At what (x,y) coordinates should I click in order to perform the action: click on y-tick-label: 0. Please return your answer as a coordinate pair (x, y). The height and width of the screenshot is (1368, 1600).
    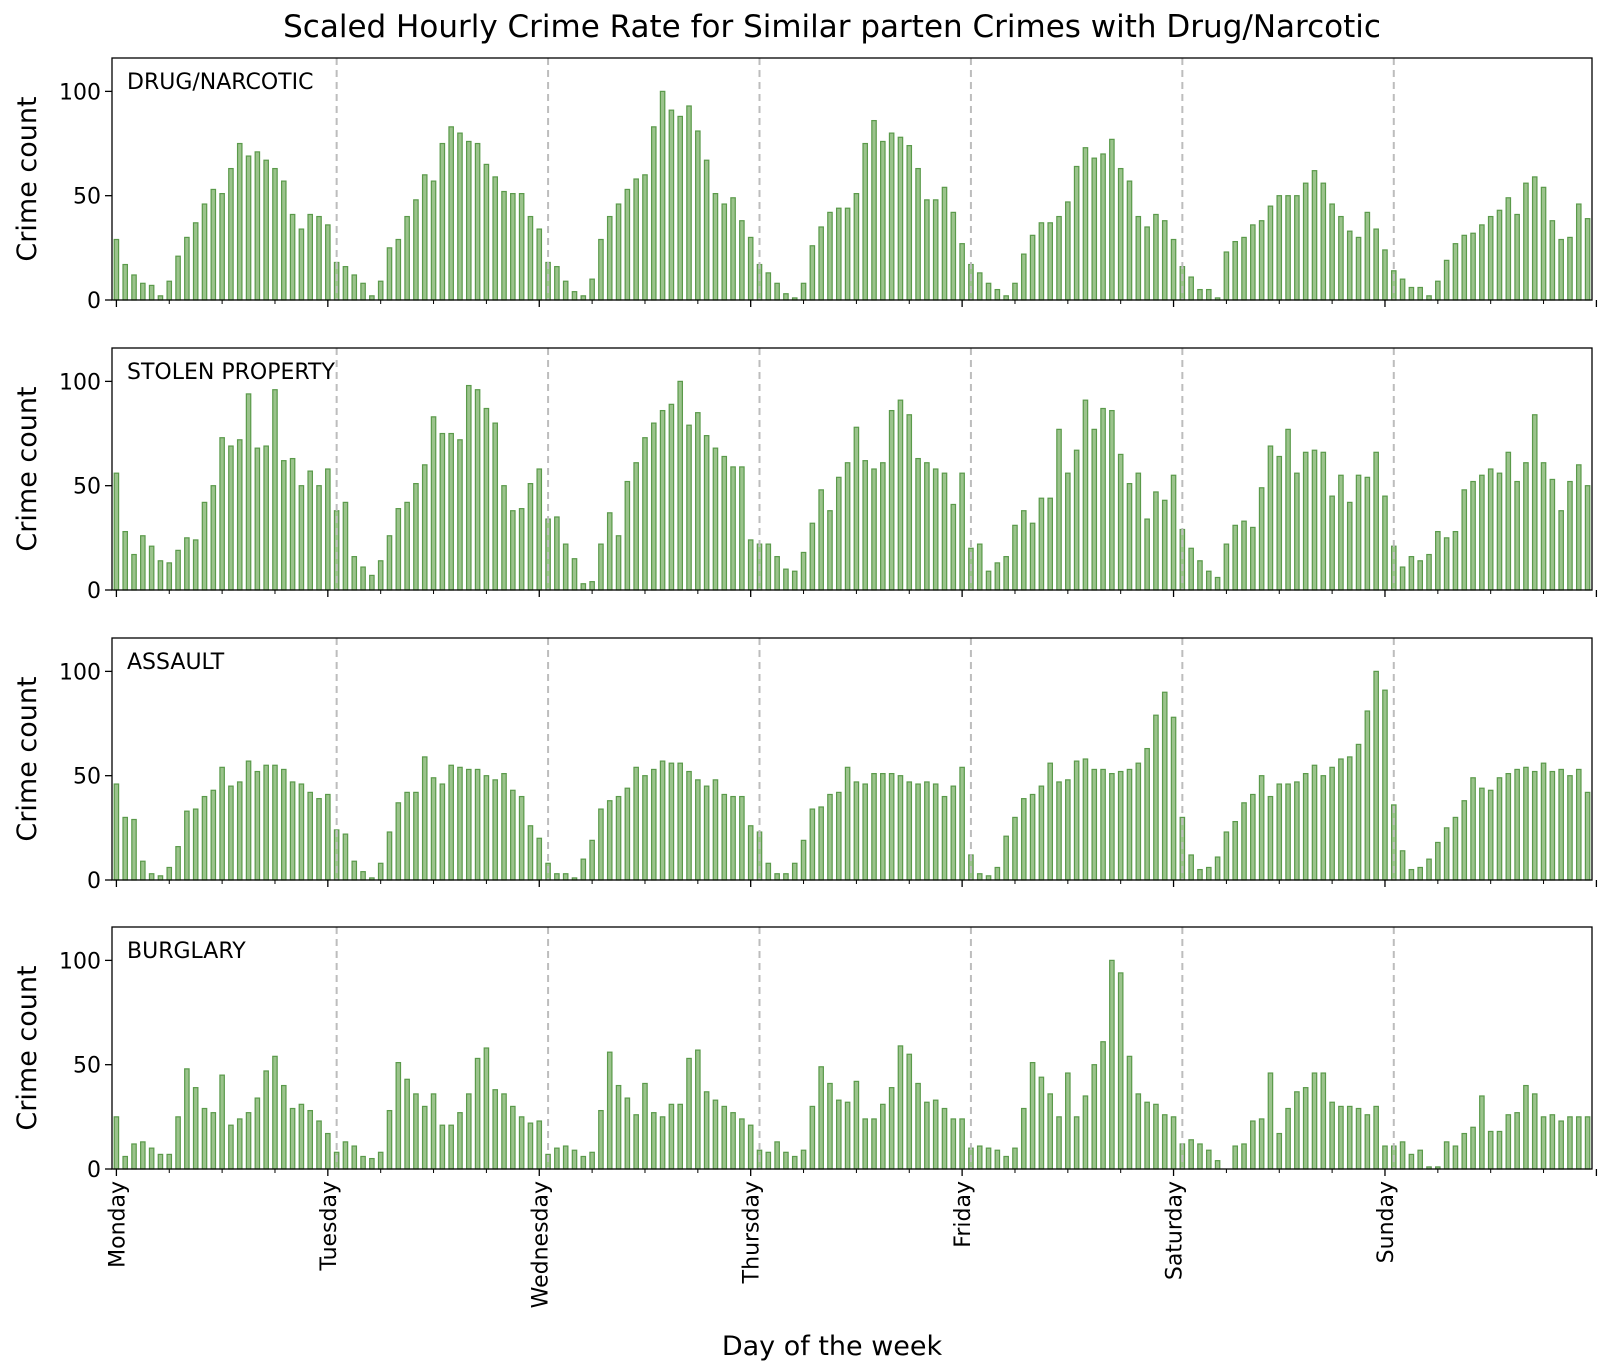
    Looking at the image, I should click on (94, 591).